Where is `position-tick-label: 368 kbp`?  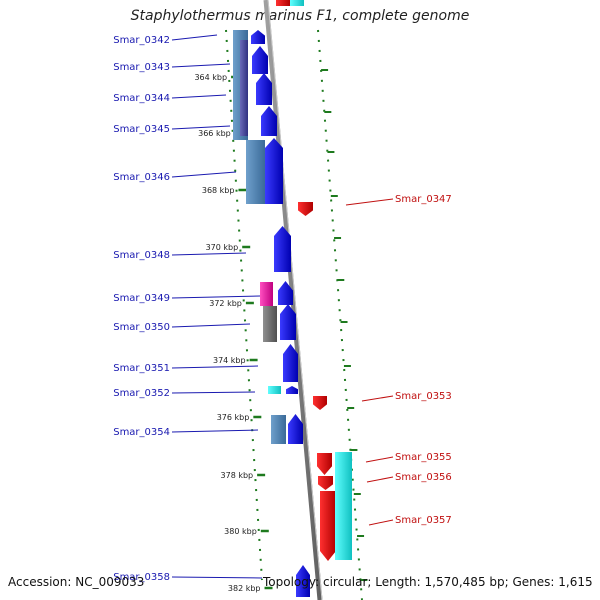
position-tick-label: 368 kbp is located at coordinates (218, 190).